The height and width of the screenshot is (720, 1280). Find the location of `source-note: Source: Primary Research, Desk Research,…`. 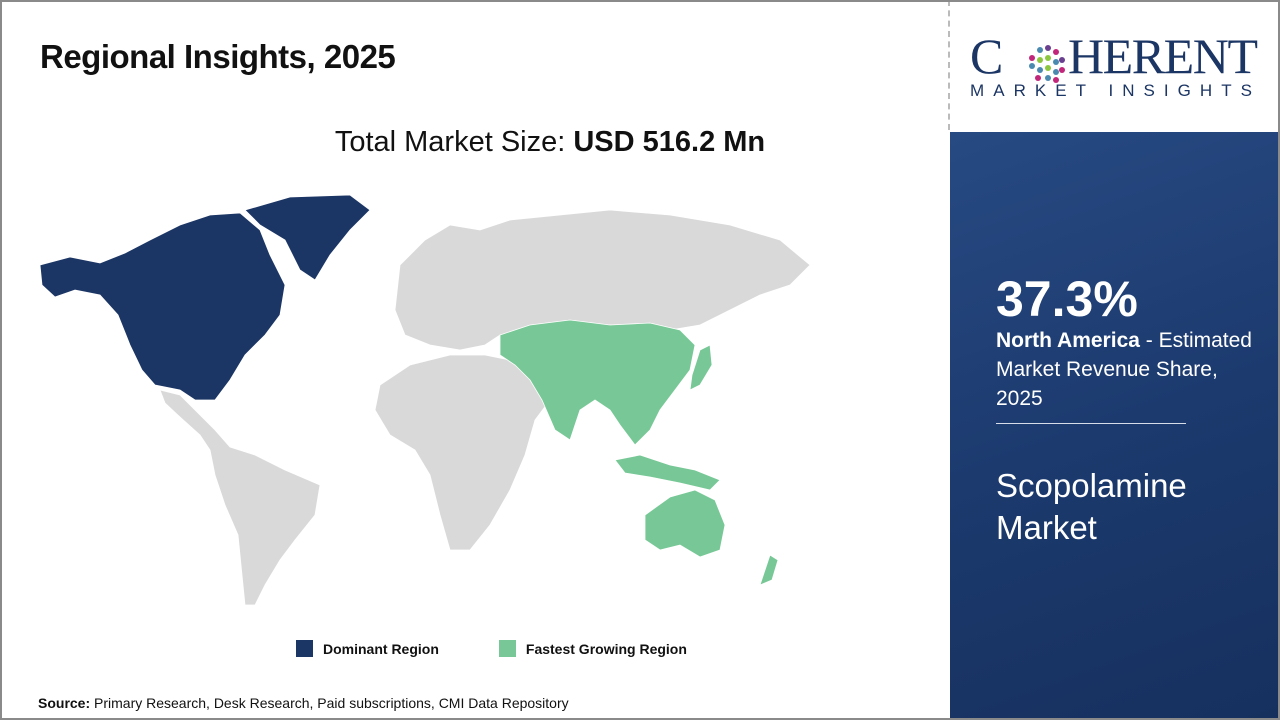

source-note: Source: Primary Research, Desk Research,… is located at coordinates (303, 703).